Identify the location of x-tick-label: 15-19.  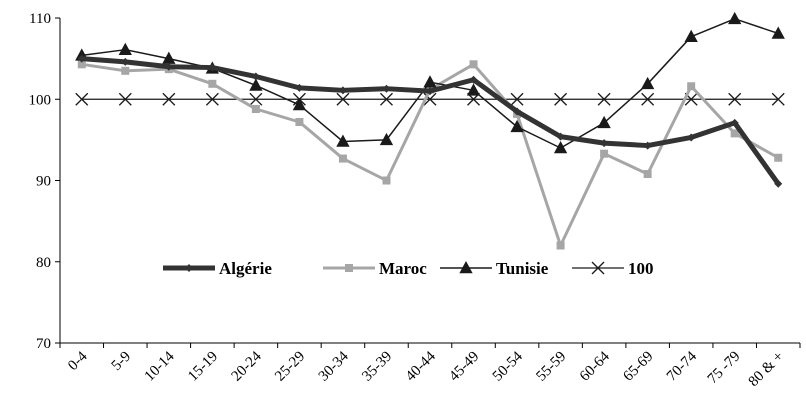
(203, 367).